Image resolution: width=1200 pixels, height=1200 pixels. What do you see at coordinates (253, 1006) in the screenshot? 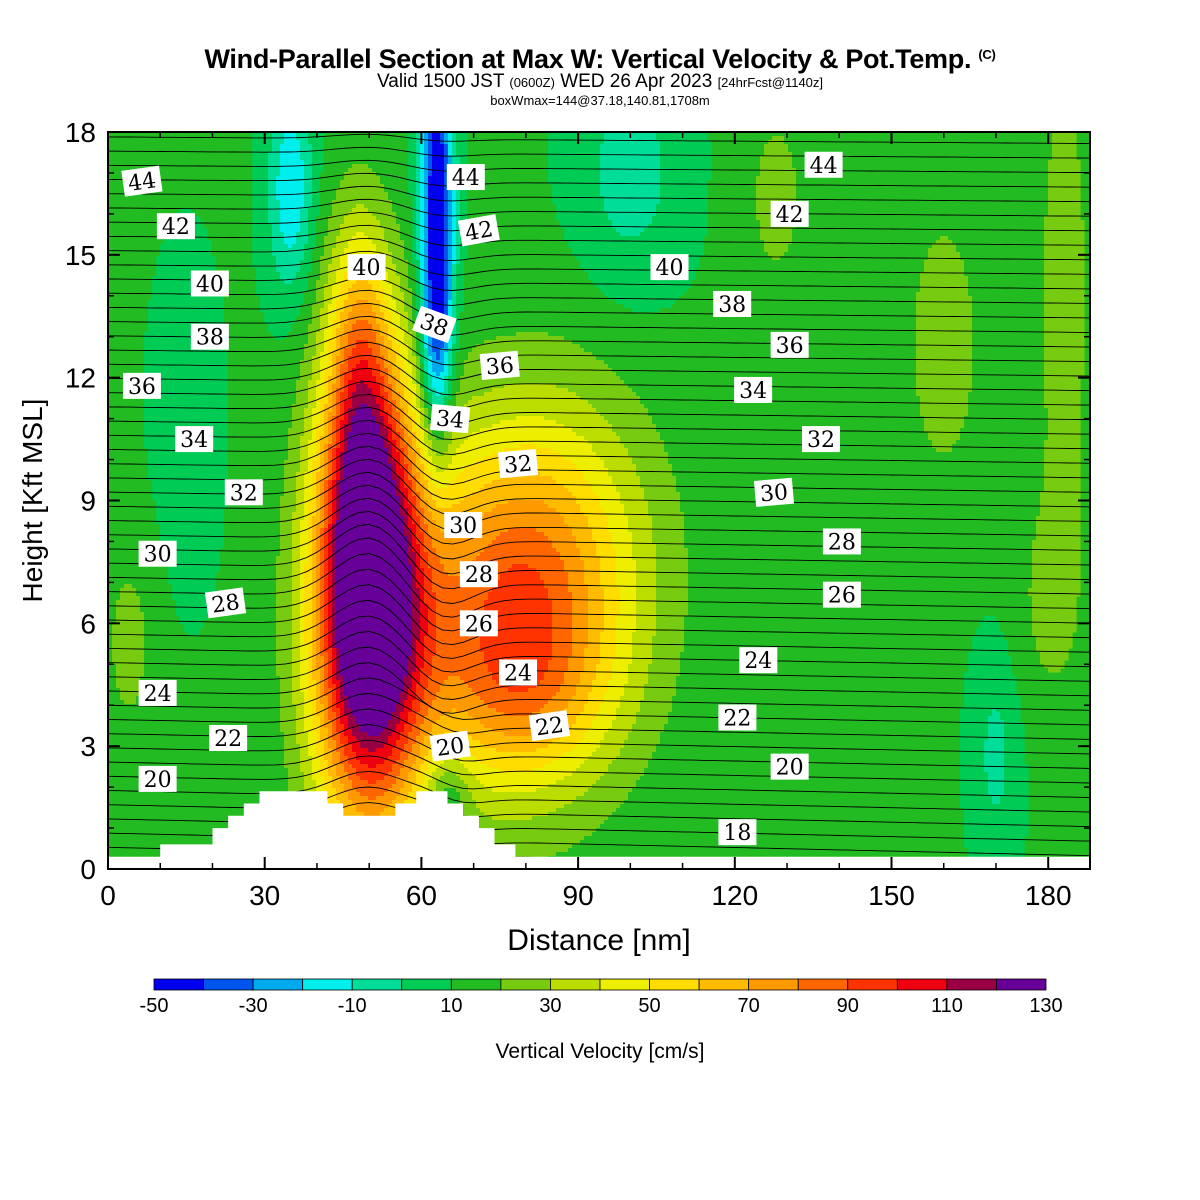
I see `colorbar-tick-label: -30` at bounding box center [253, 1006].